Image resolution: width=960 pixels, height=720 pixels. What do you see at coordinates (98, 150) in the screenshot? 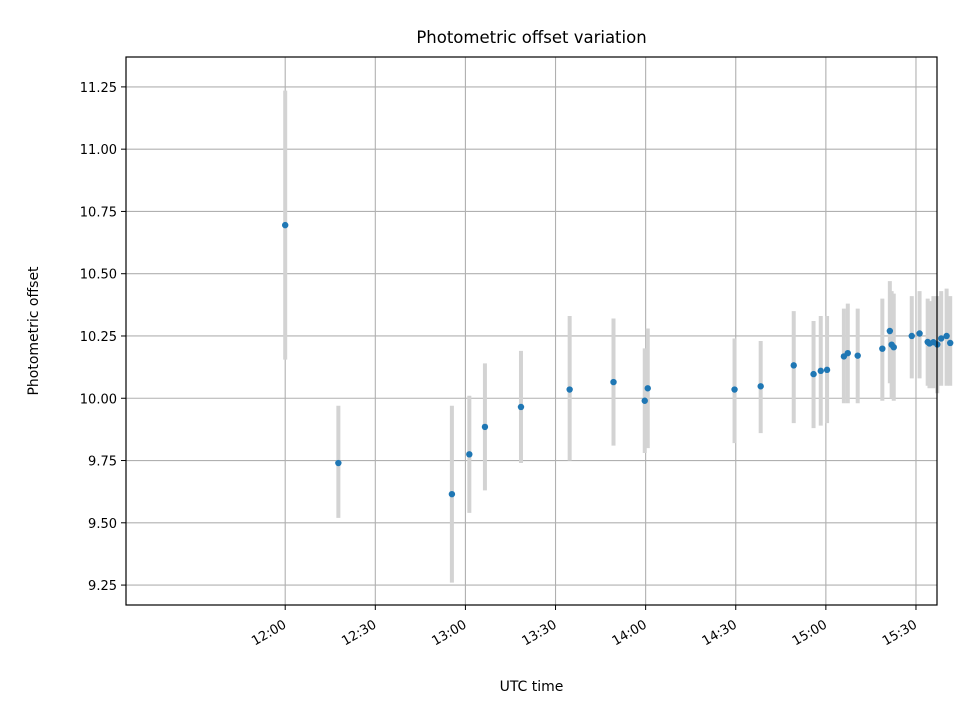
I see `y-tick-label: 11.00` at bounding box center [98, 150].